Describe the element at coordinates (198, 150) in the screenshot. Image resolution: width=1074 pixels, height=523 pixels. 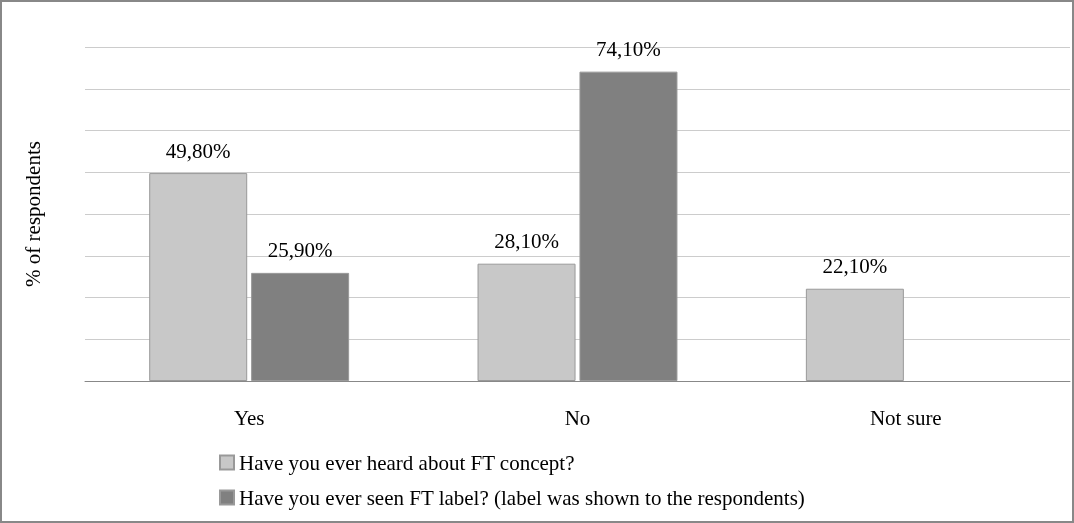
I see `data-label: 49,80%` at that location.